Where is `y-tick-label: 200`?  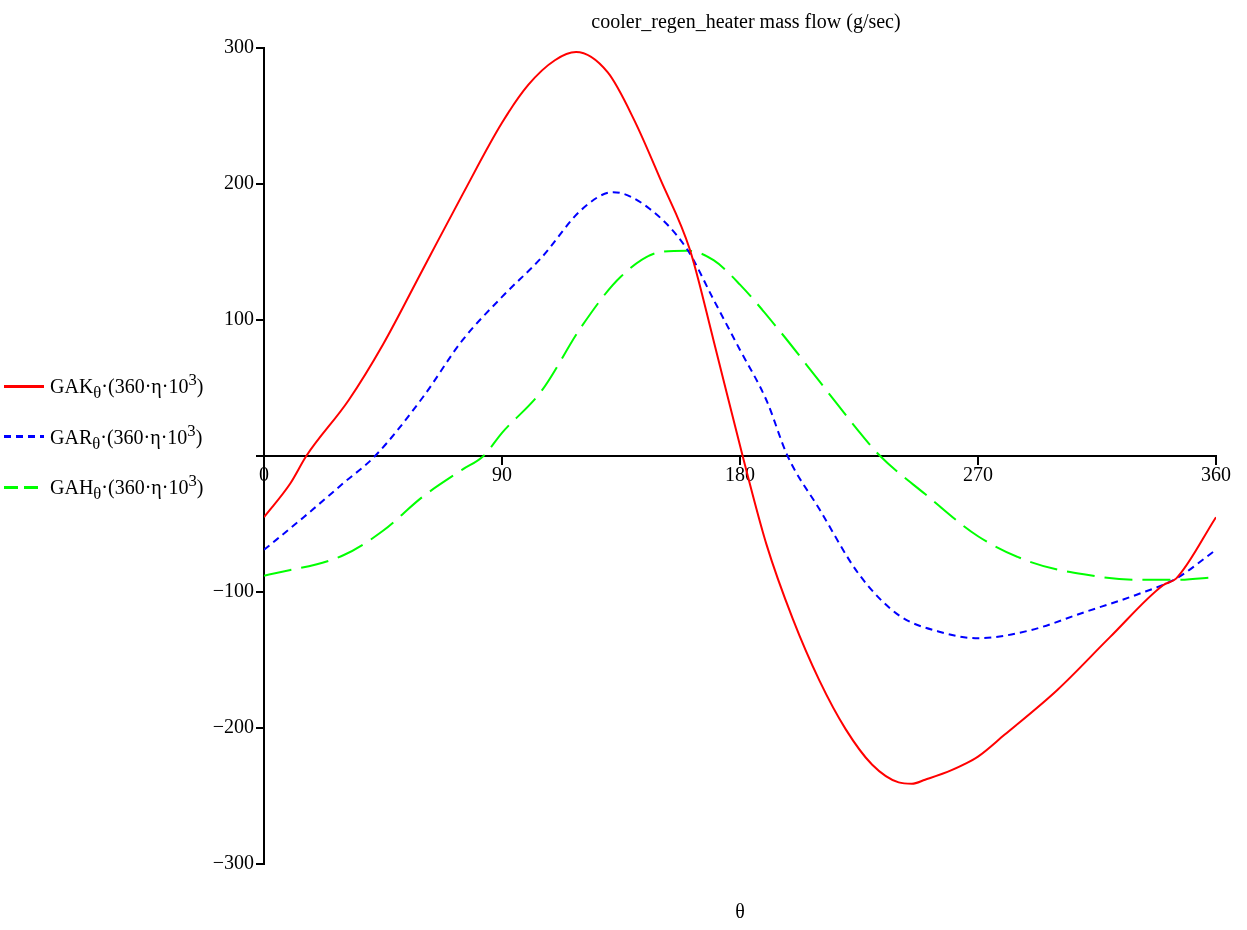 y-tick-label: 200 is located at coordinates (239, 182).